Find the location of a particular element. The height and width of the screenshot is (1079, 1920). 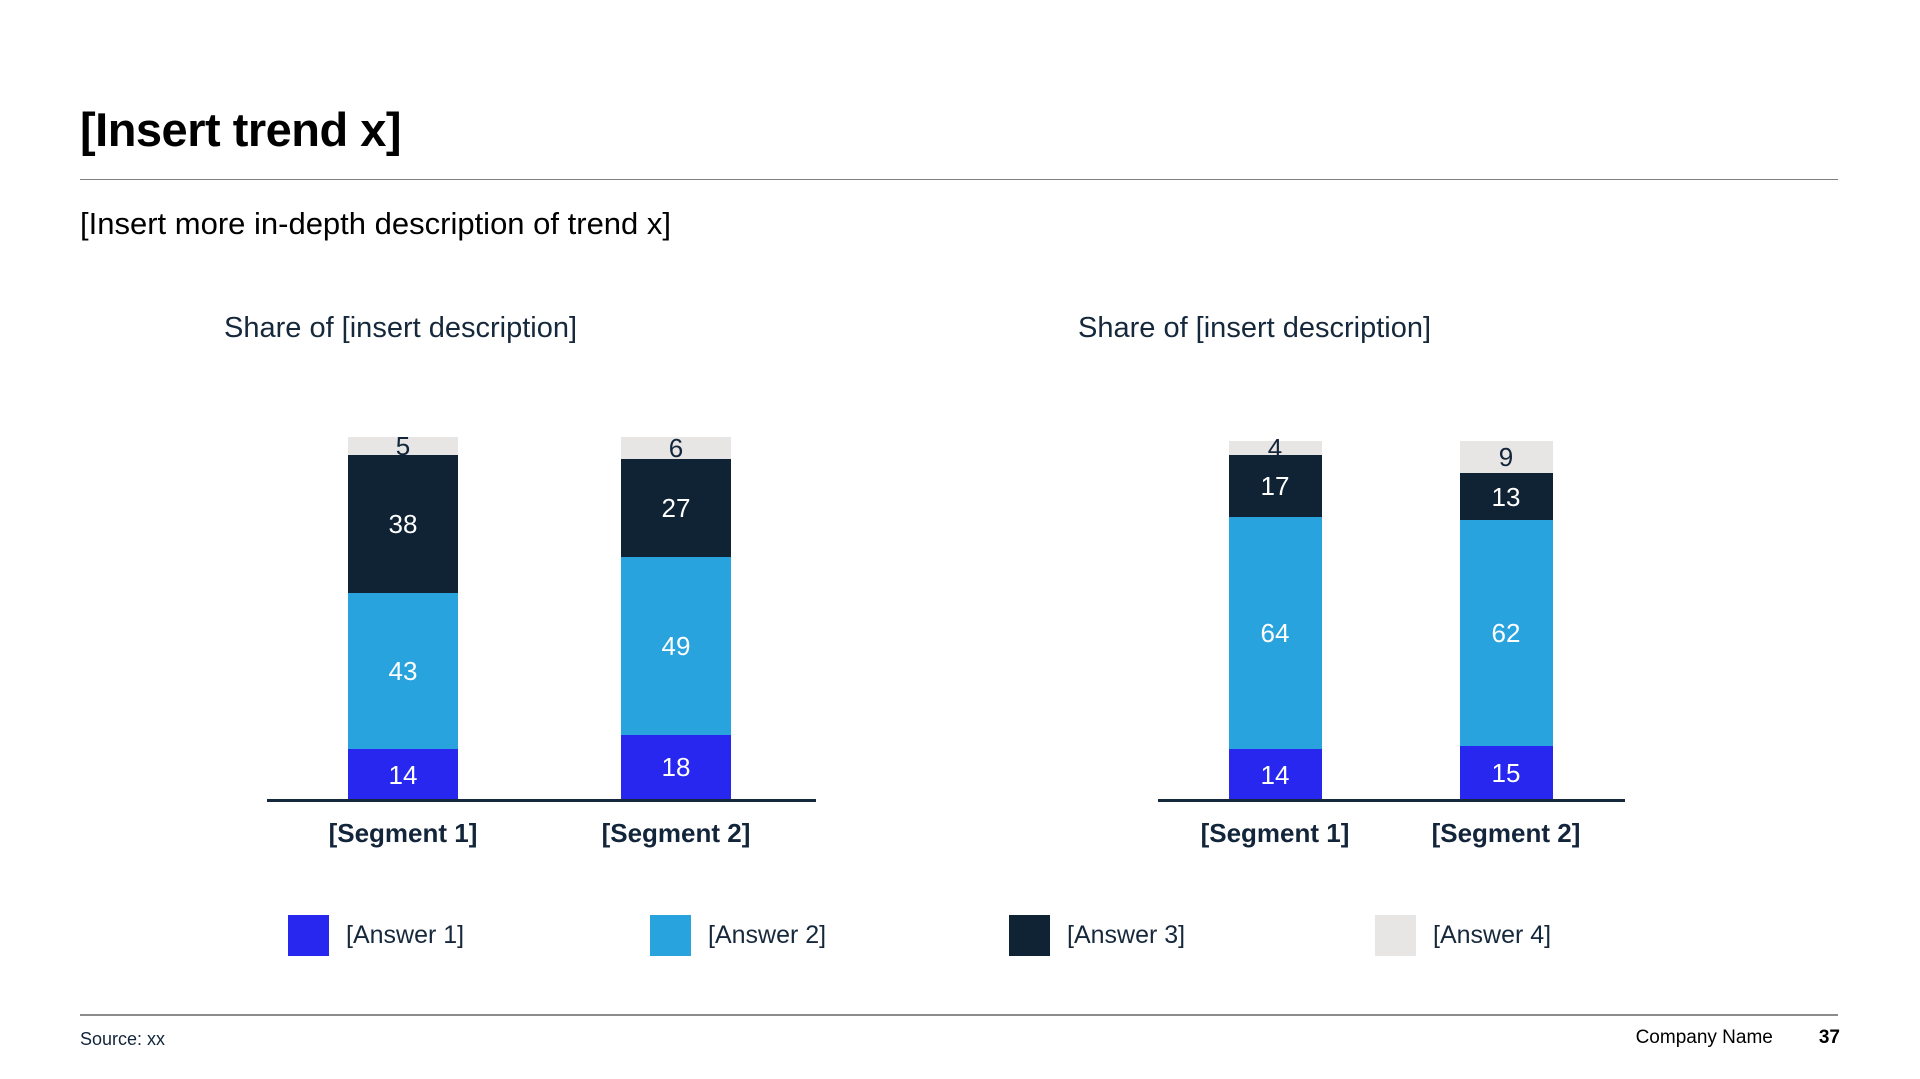

segment-value-label: 17 is located at coordinates (1275, 485).